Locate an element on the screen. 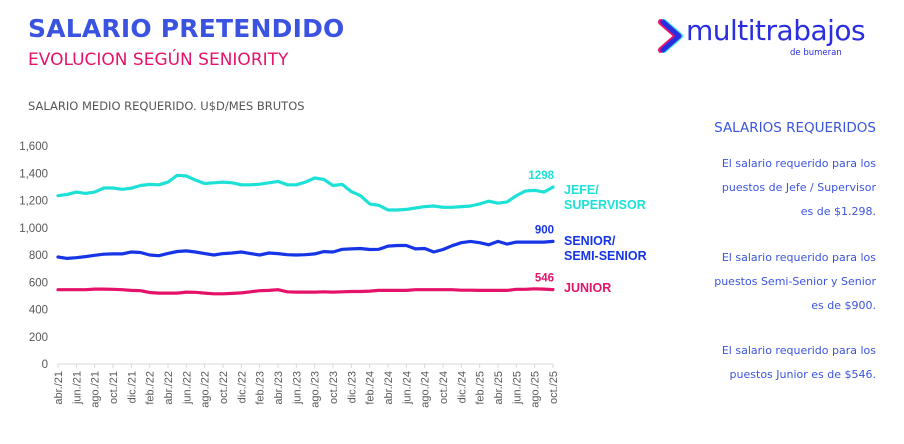  y-tick-label: 200 is located at coordinates (38, 338).